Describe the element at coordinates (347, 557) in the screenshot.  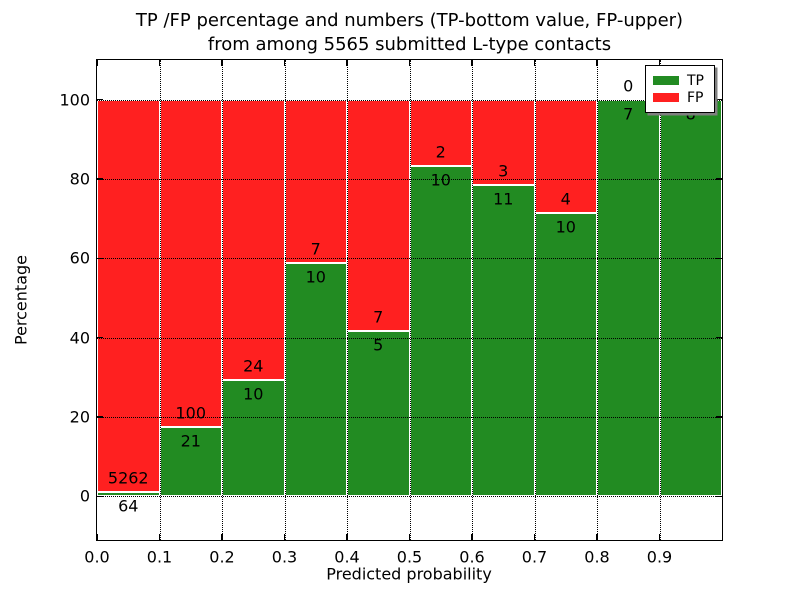
I see `x-tick-label-0.4: 0.4` at that location.